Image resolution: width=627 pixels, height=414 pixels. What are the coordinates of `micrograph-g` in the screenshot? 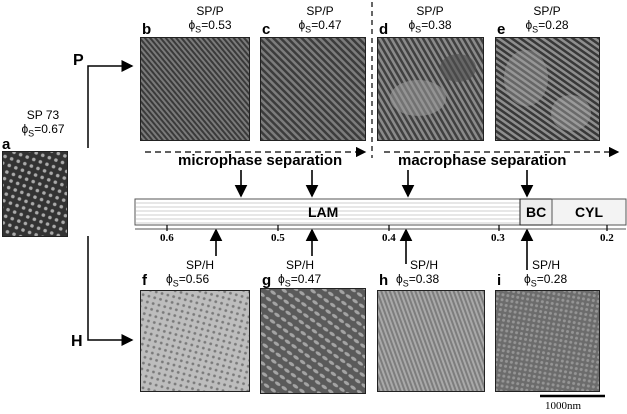 It's located at (313, 341).